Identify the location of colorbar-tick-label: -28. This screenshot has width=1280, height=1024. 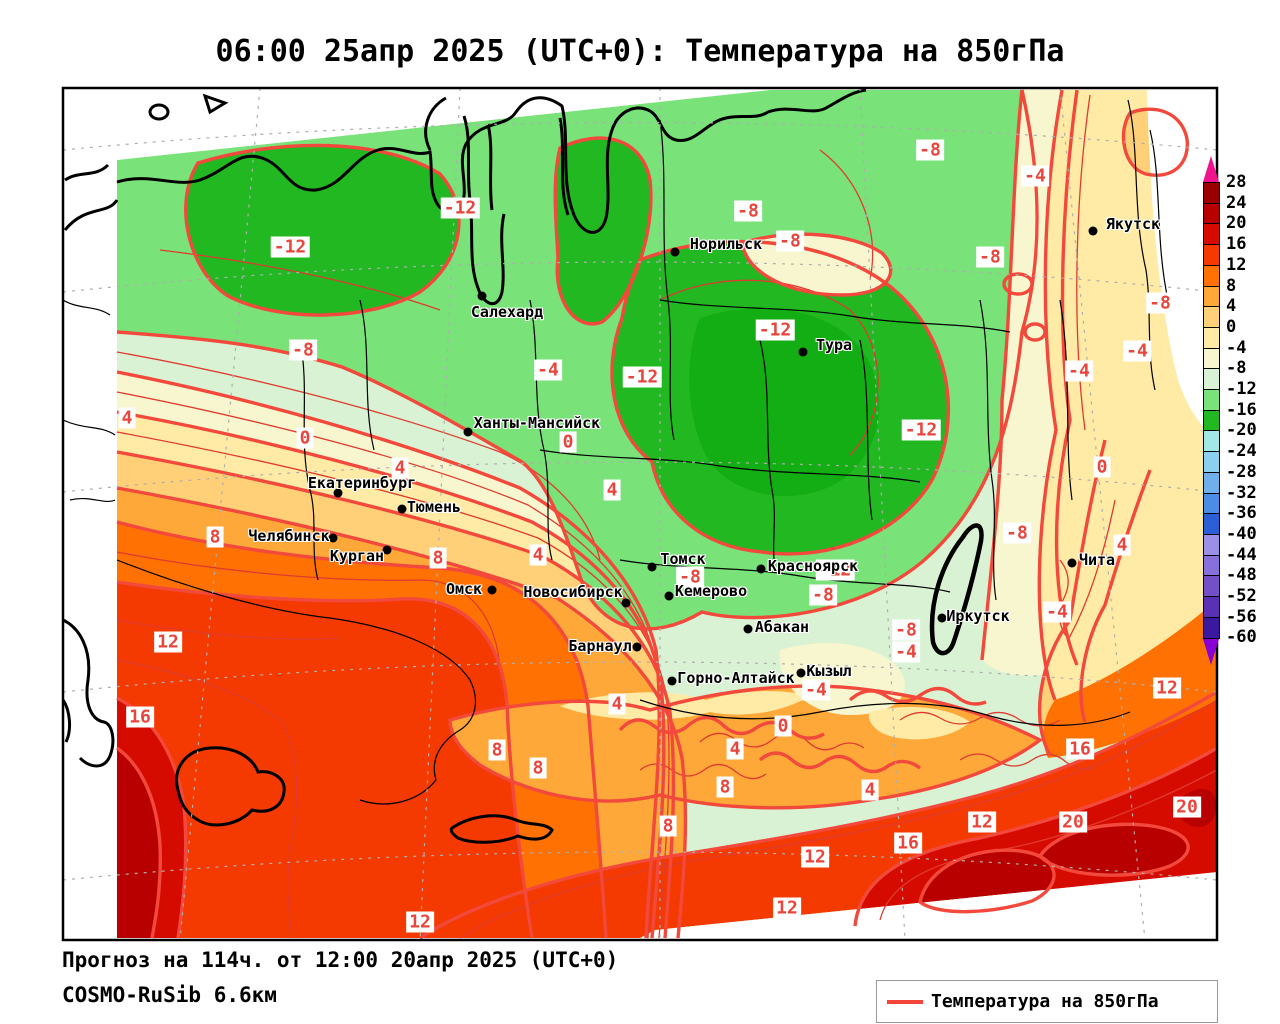
(1241, 471).